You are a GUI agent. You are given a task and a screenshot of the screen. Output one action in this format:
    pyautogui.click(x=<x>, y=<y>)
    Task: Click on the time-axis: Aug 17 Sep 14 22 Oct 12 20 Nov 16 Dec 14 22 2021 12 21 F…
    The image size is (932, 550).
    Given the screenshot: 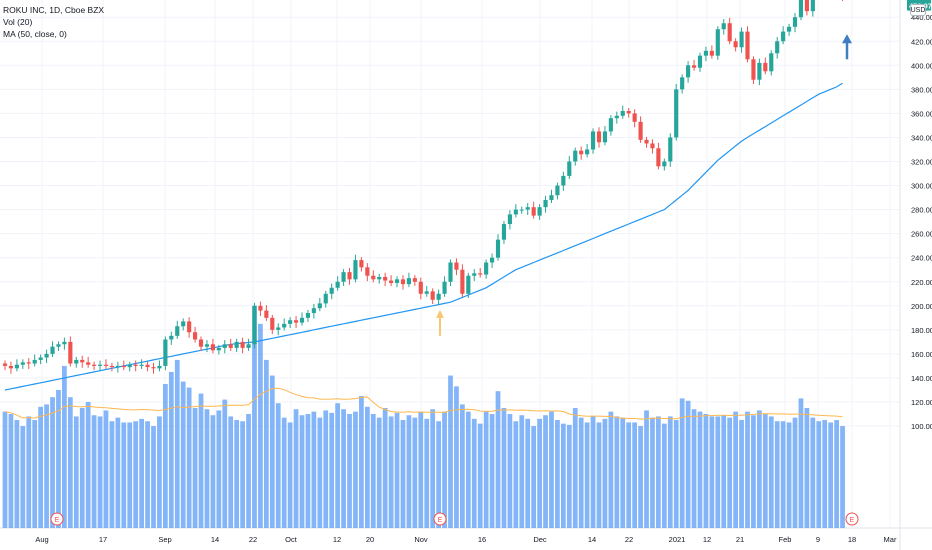 What is the action you would take?
    pyautogui.click(x=466, y=539)
    